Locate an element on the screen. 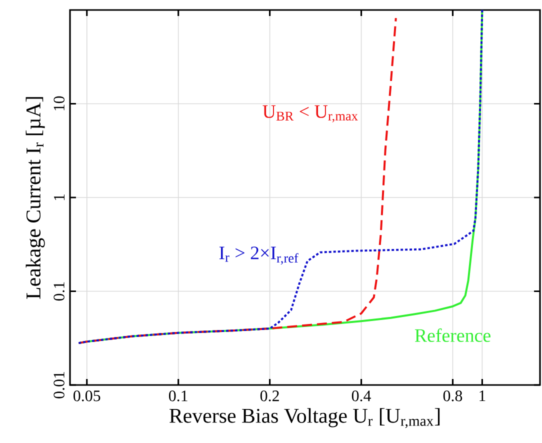 This screenshot has width=542, height=443. x-axis-title: Reverse Bias Voltage U$_{r}$ [U$_{r,max}$] is located at coordinates (305, 418).